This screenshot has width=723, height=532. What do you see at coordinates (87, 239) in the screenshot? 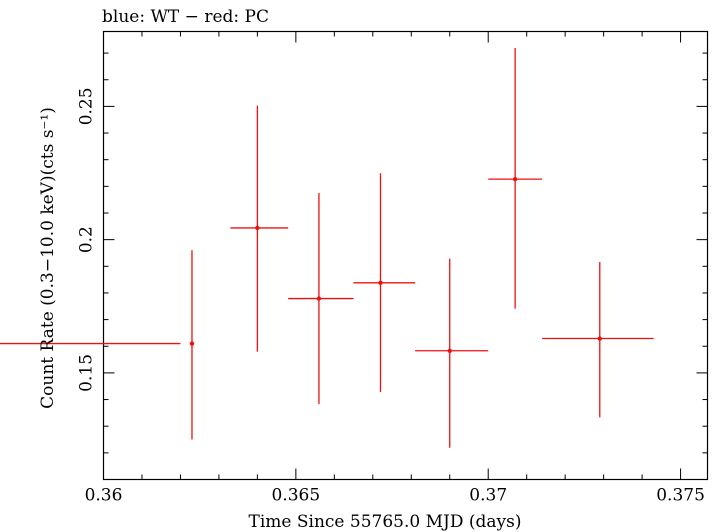
I see `y-tick-label: 0.2` at bounding box center [87, 239].